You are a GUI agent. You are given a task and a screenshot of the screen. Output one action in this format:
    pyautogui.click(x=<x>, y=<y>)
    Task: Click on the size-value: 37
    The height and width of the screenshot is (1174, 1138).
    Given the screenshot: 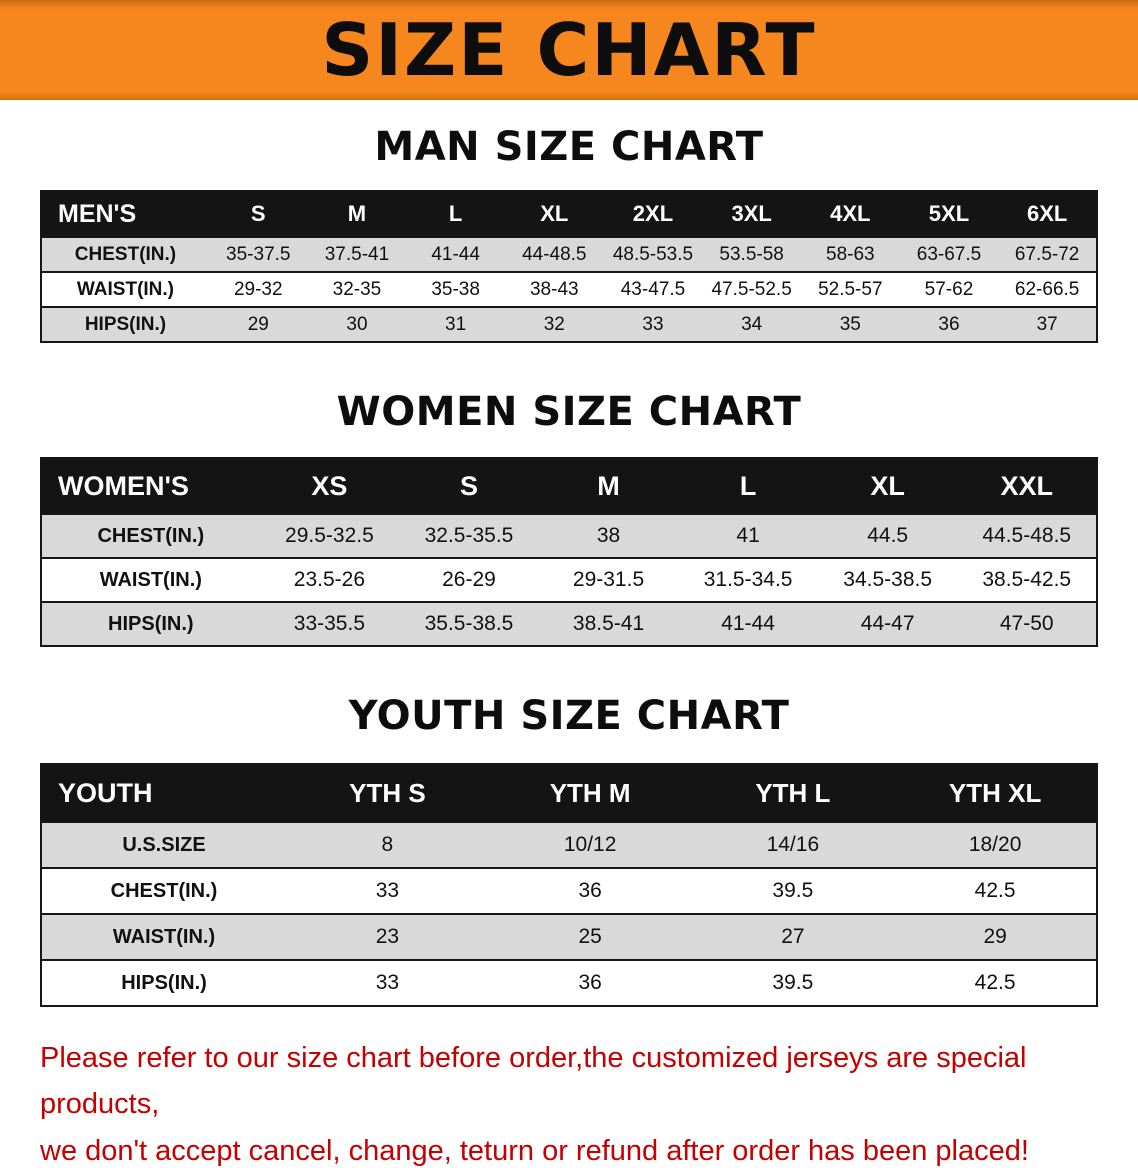 What is the action you would take?
    pyautogui.click(x=1047, y=324)
    